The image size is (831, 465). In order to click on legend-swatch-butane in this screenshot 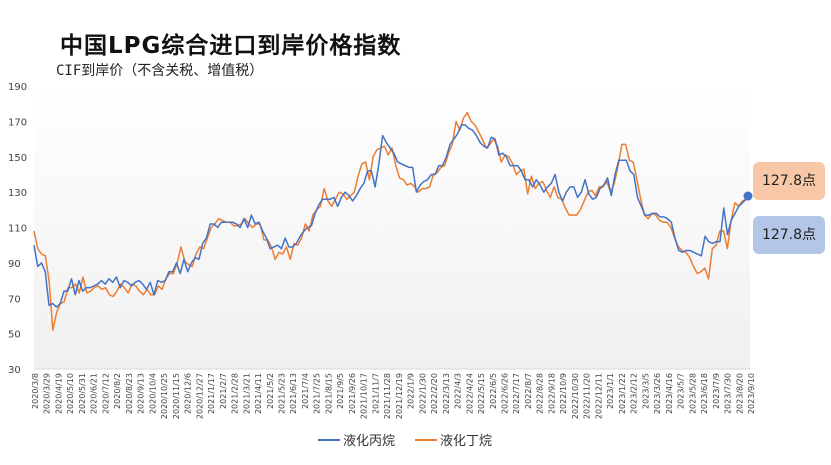, I will do `click(426, 439)`.